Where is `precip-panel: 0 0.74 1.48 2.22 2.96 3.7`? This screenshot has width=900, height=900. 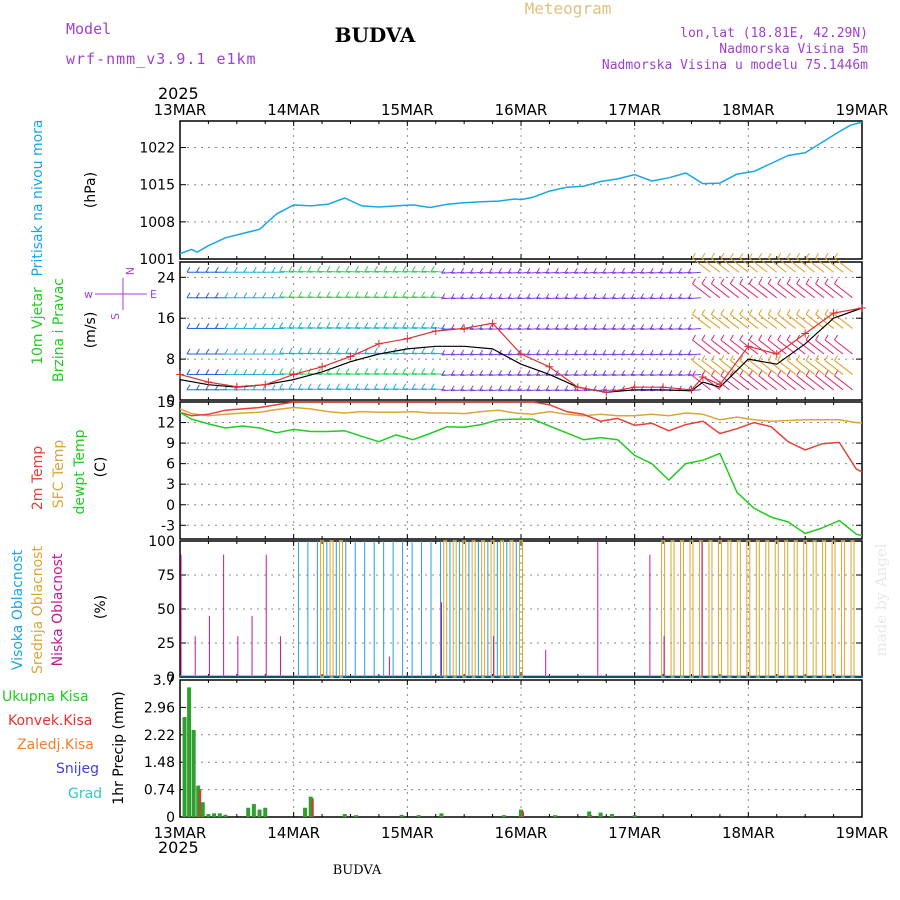
precip-panel: 0 0.74 1.48 2.22 2.96 3.7 is located at coordinates (503, 749).